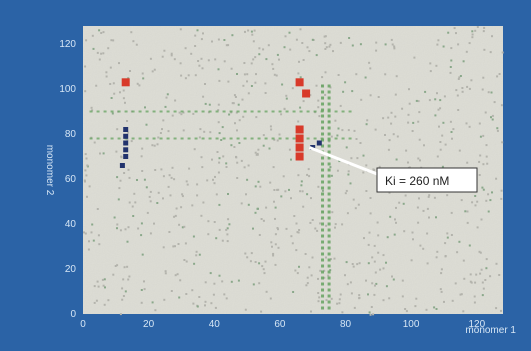 The height and width of the screenshot is (351, 531). Describe the element at coordinates (49, 170) in the screenshot. I see `y-axis-title: monomer 2` at that location.